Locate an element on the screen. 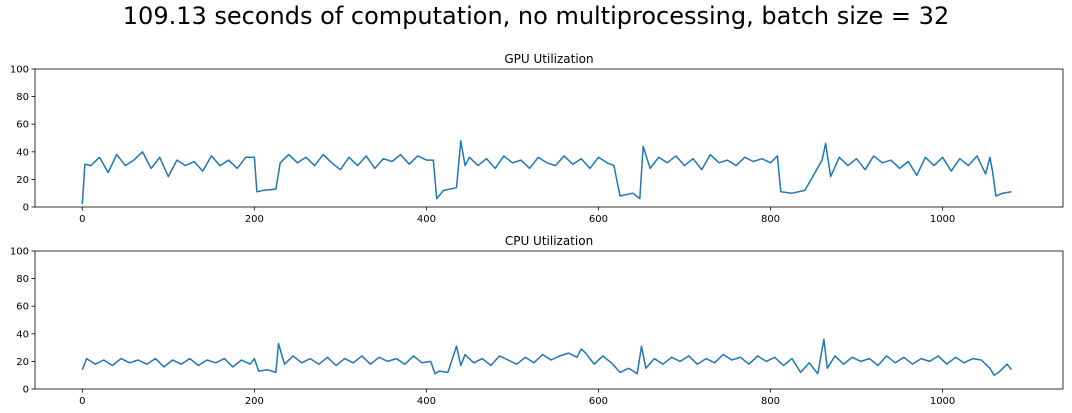 The height and width of the screenshot is (413, 1072). gpu-ytick-label: 60 is located at coordinates (22, 125).